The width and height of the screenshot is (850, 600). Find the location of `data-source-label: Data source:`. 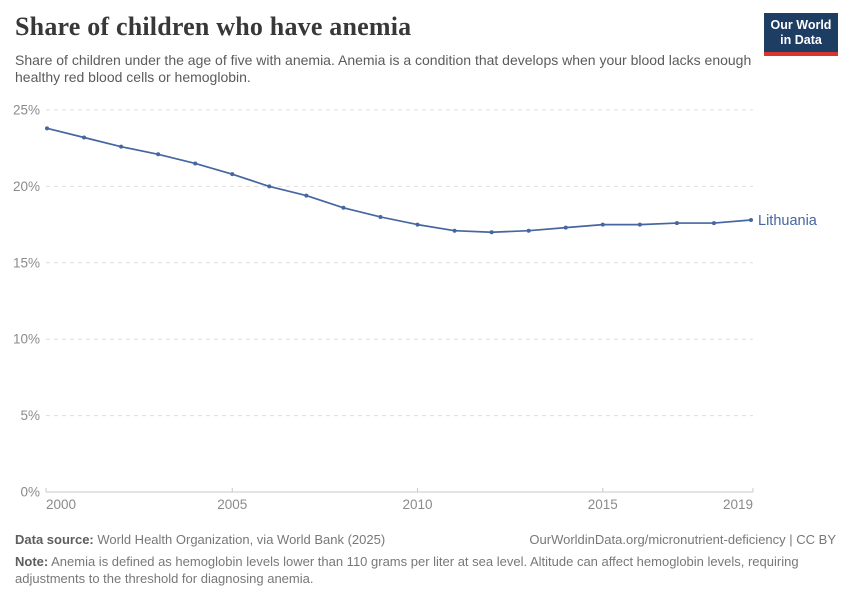

data-source-label: Data source: is located at coordinates (54, 539).